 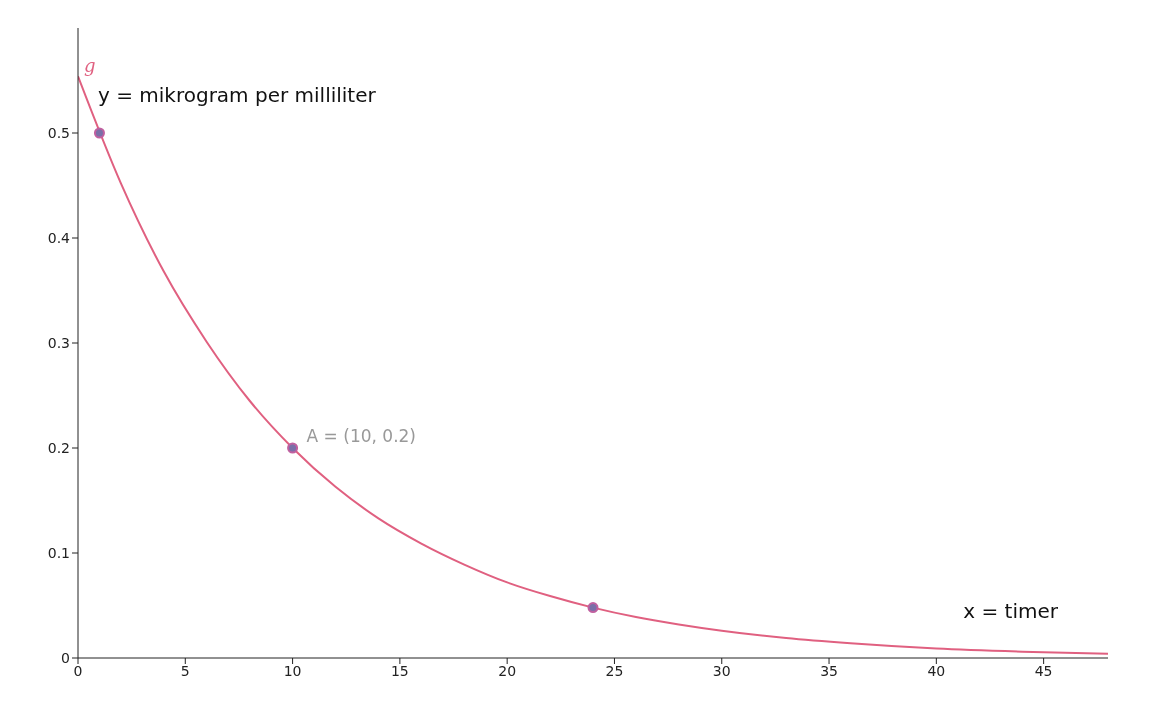 I want to click on annotation: A = (10, 0.2), so click(x=361, y=436).